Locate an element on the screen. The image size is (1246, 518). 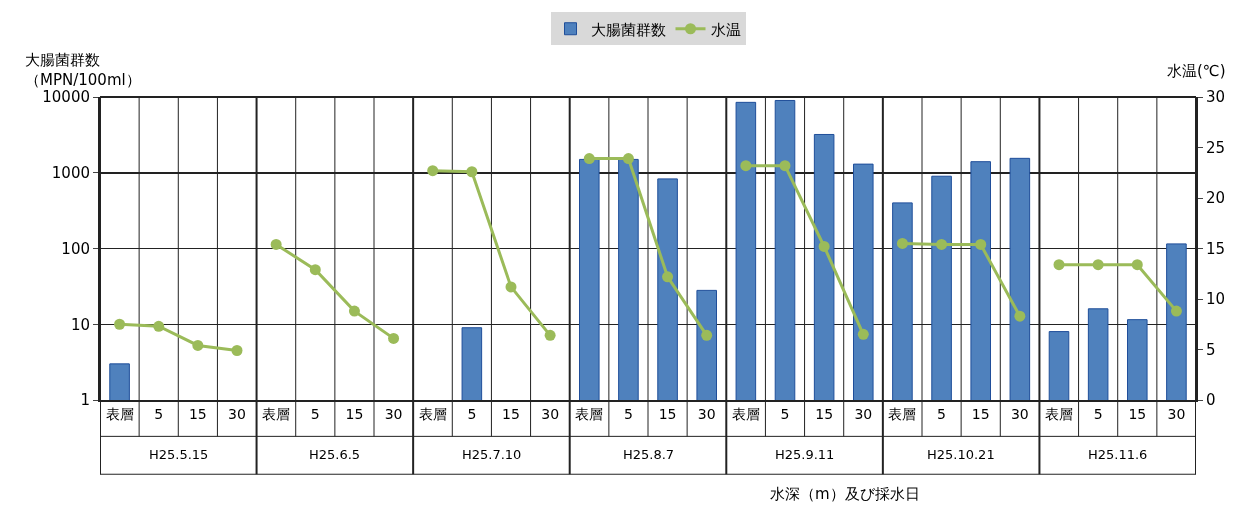
text: H25.10.21 is located at coordinates (961, 454).